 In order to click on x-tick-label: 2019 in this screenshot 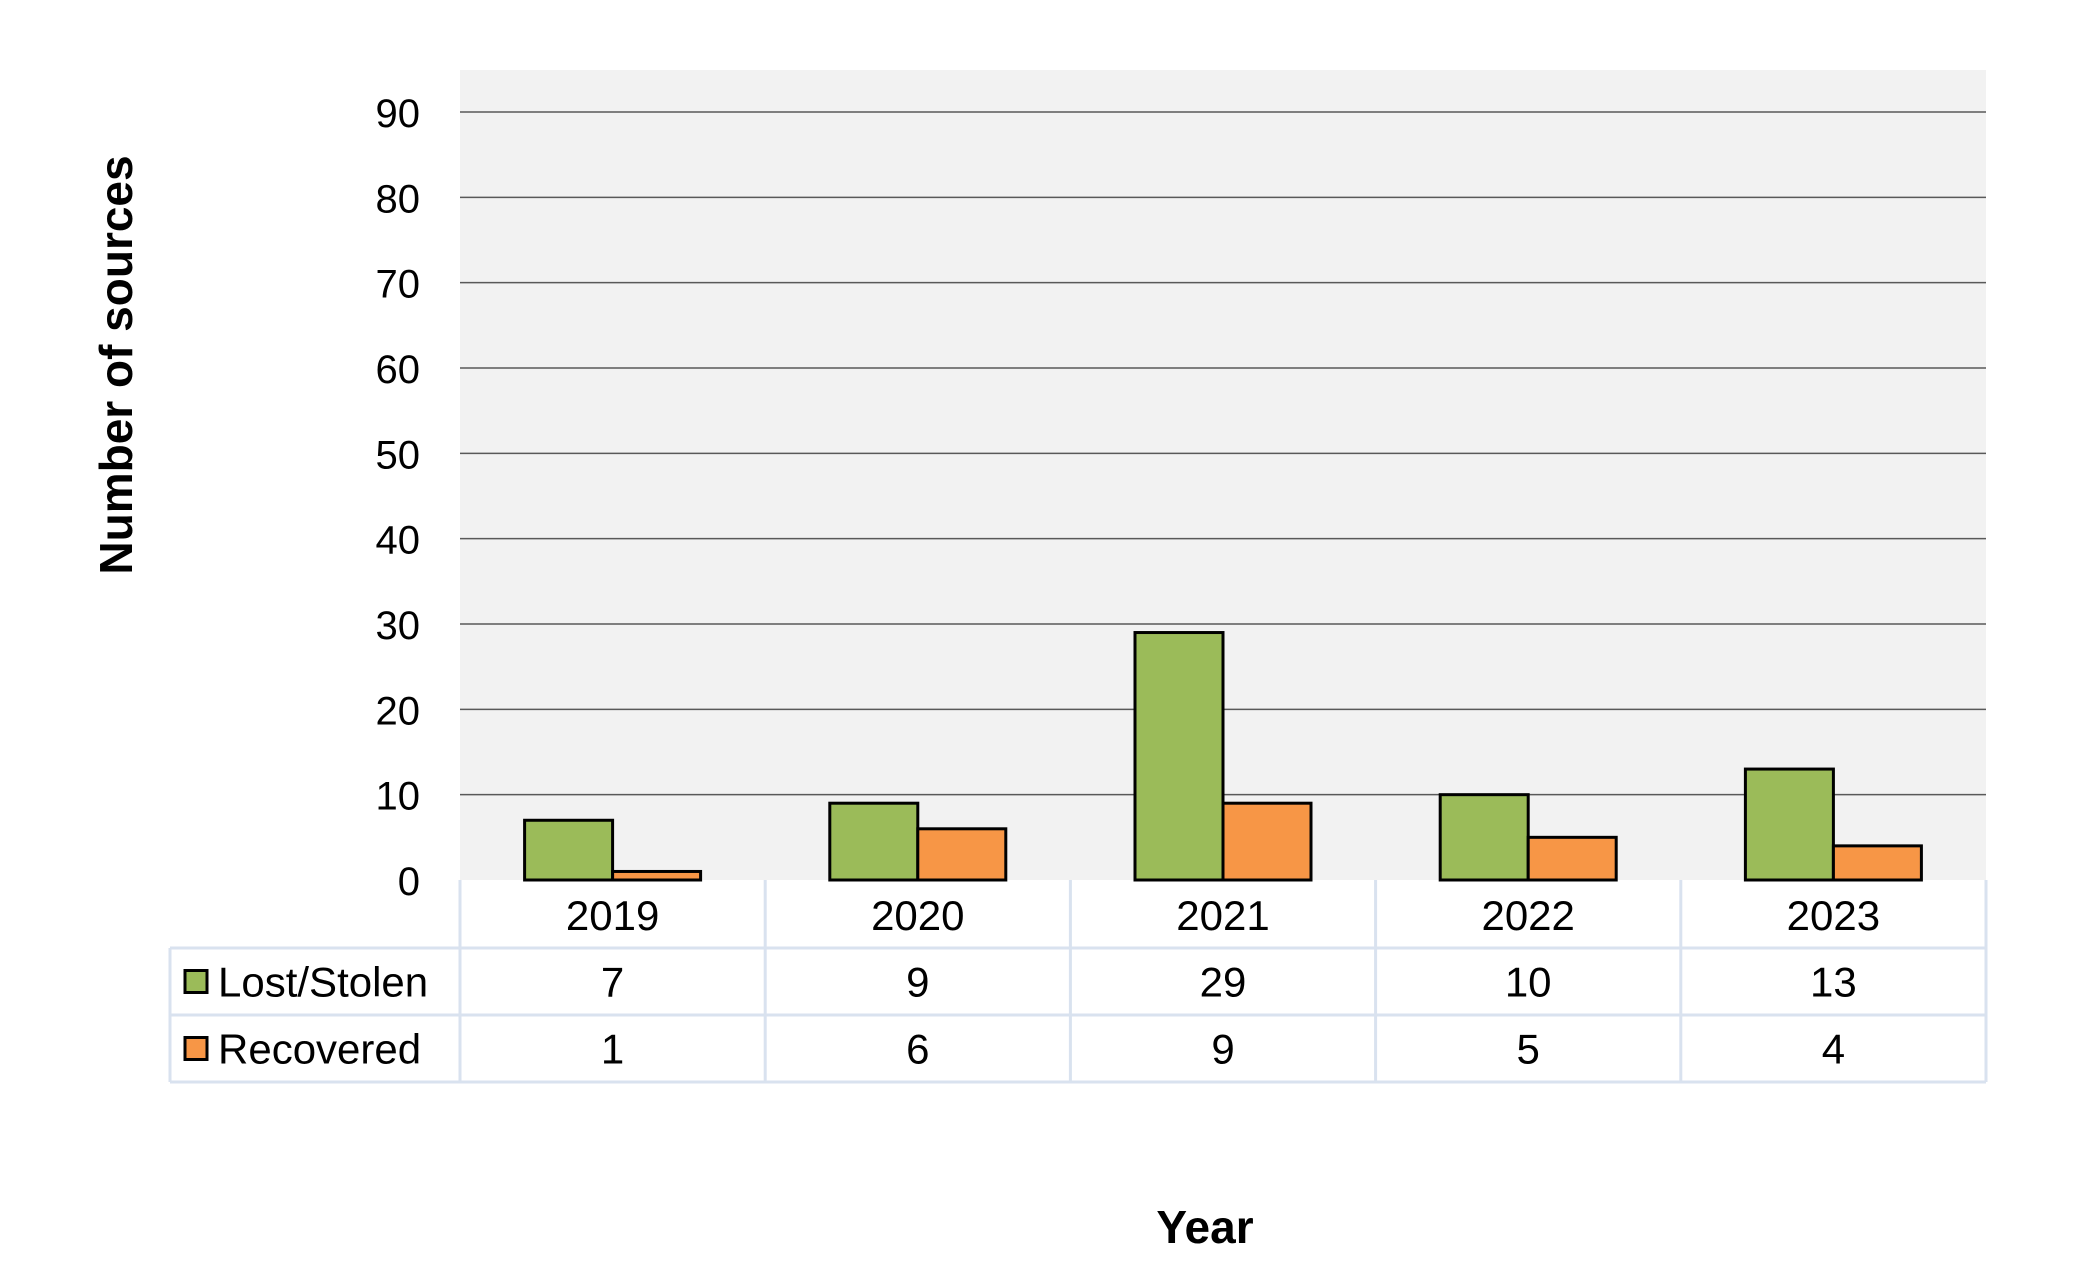, I will do `click(612, 915)`.